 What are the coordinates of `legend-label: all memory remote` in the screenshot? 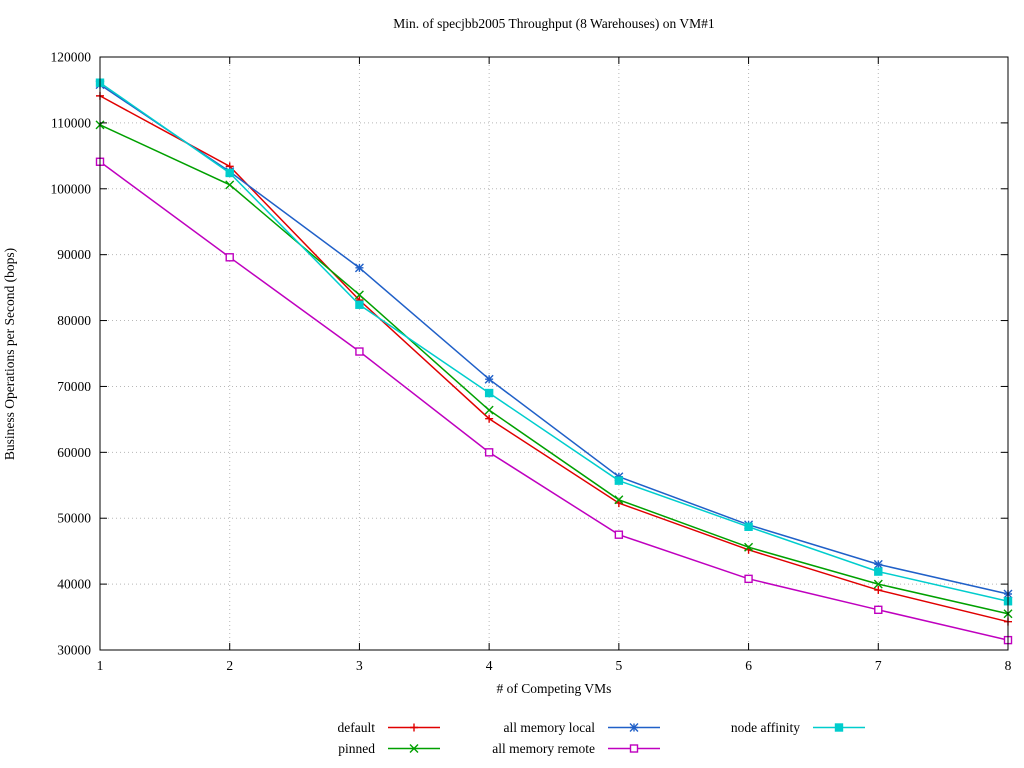 It's located at (543, 748).